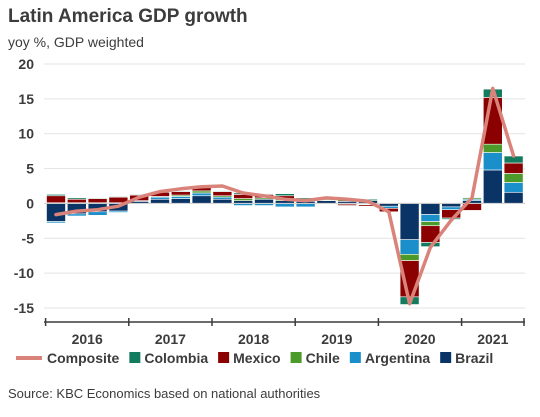 The image size is (540, 417). What do you see at coordinates (28, 238) in the screenshot?
I see `y-tick-label: -5` at bounding box center [28, 238].